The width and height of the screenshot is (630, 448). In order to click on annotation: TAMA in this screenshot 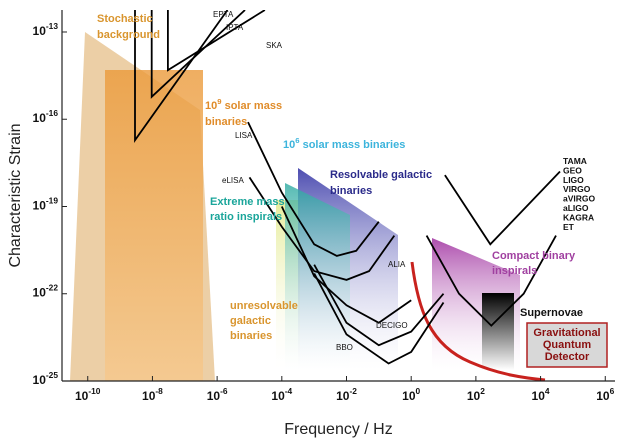, I will do `click(575, 161)`.